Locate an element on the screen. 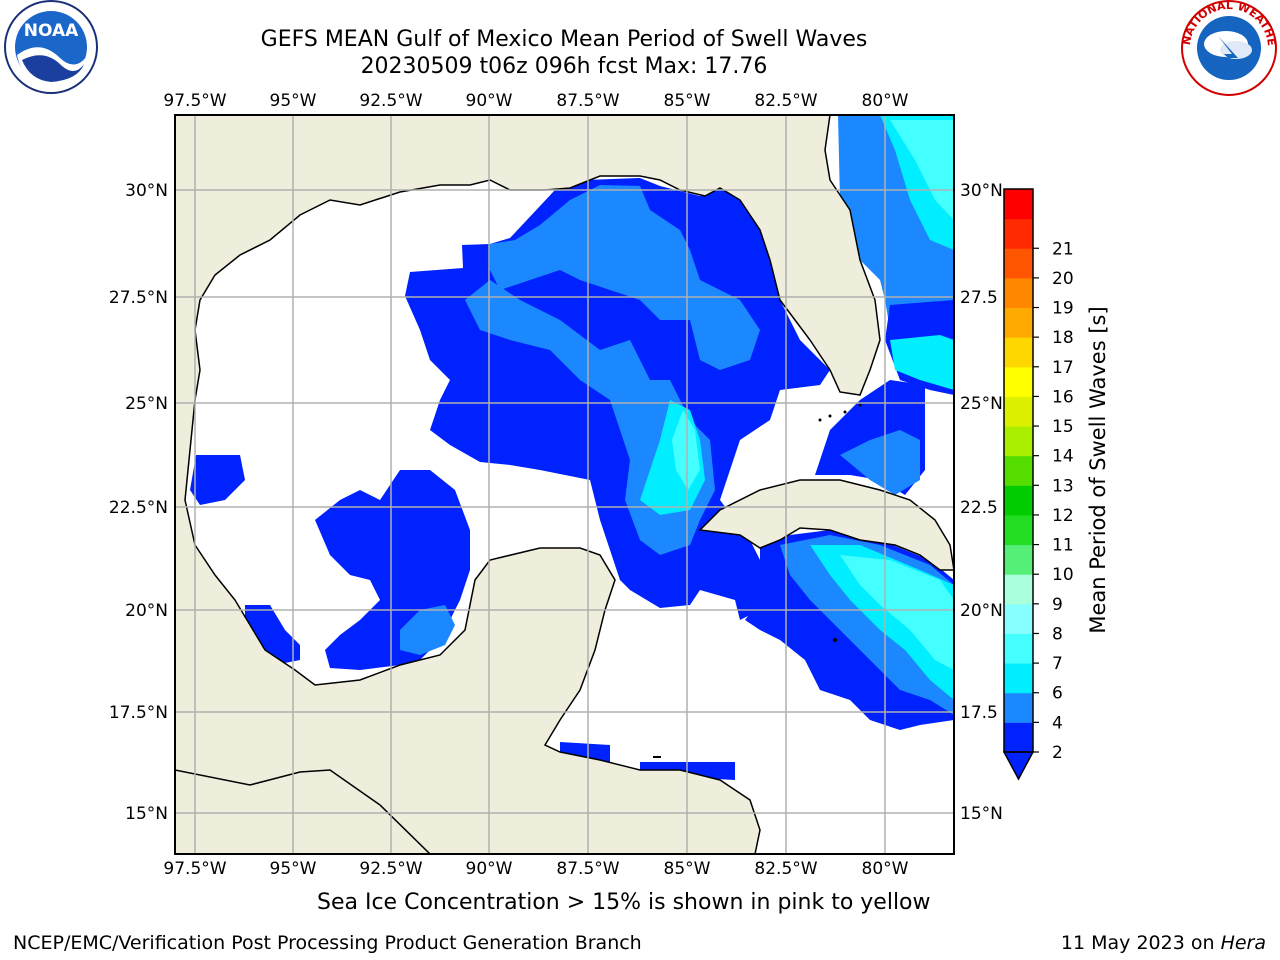 This screenshot has height=960, width=1280. footer-date: 11 May 2023 on Hera is located at coordinates (1163, 943).